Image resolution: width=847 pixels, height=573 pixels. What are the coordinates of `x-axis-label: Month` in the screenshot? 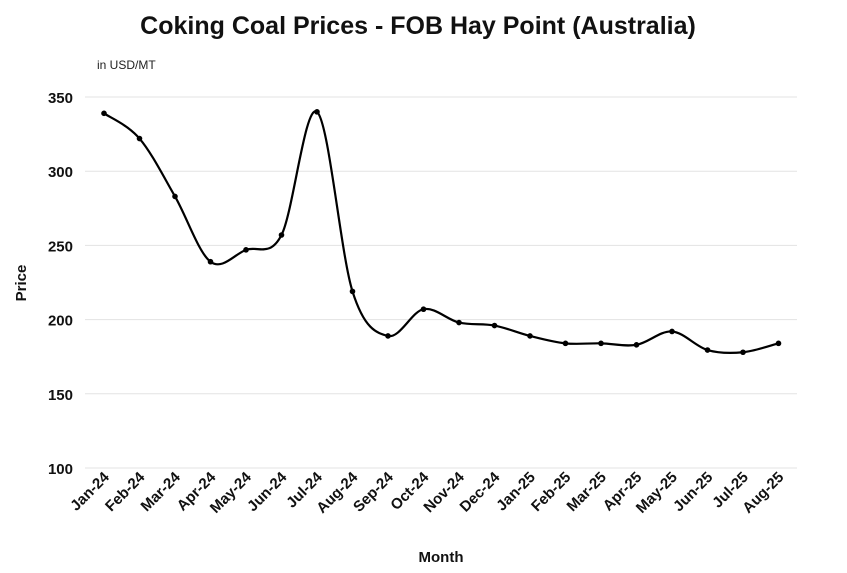 It's located at (441, 557).